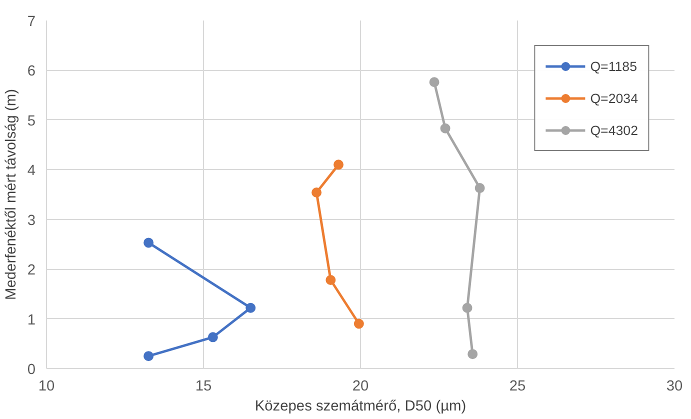  Describe the element at coordinates (31, 72) in the screenshot. I see `y-tick-label: 6` at that location.